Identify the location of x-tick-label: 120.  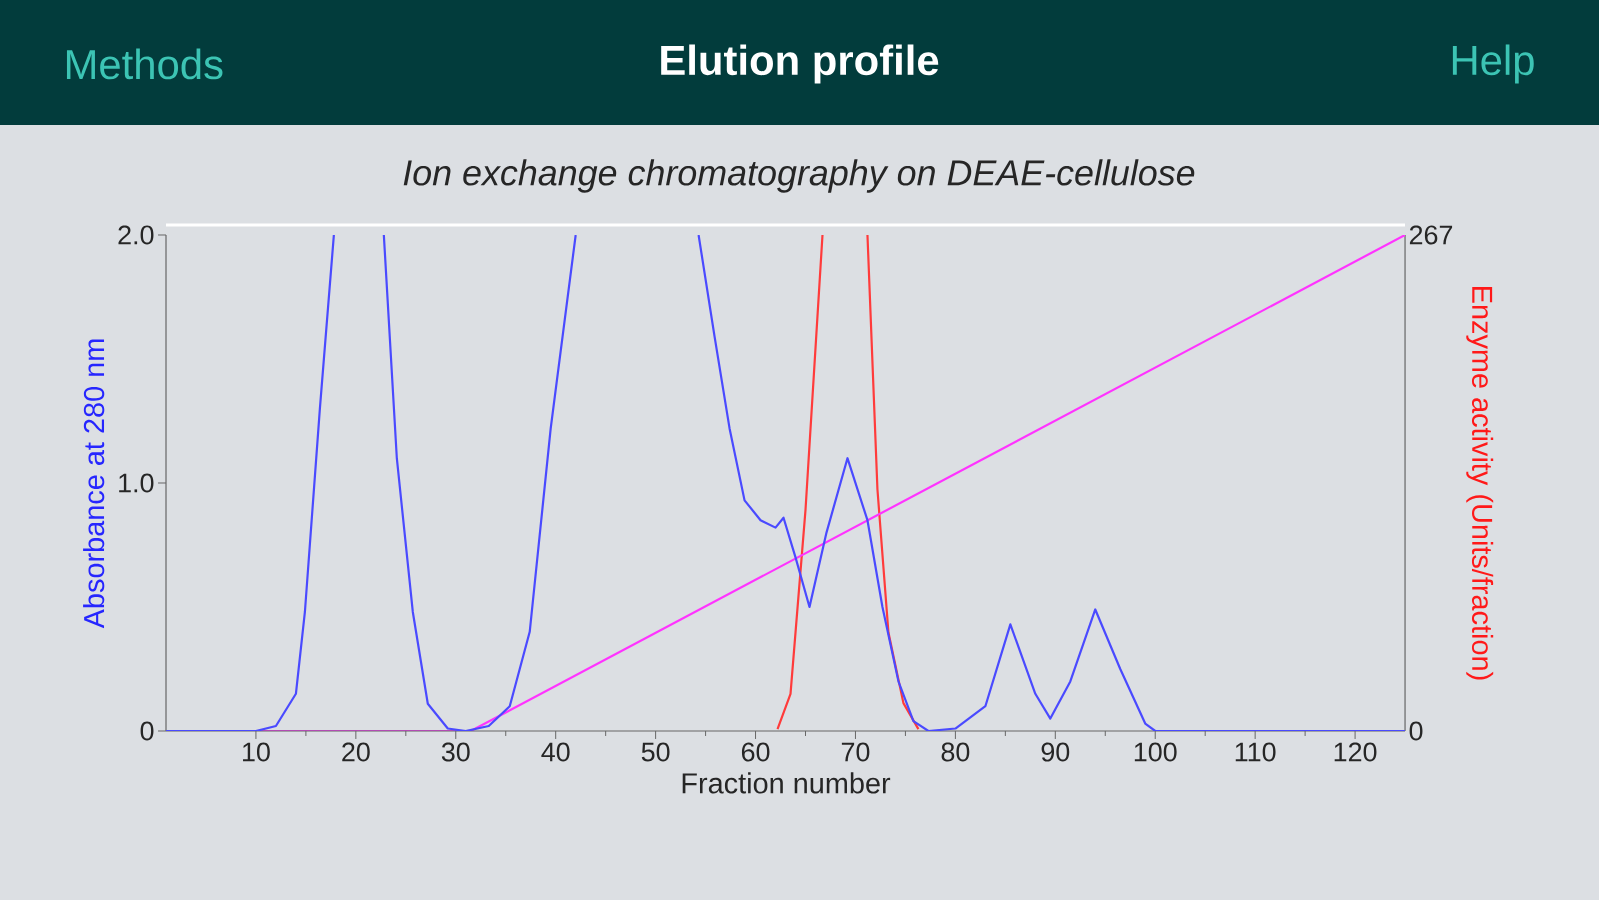
(1355, 752).